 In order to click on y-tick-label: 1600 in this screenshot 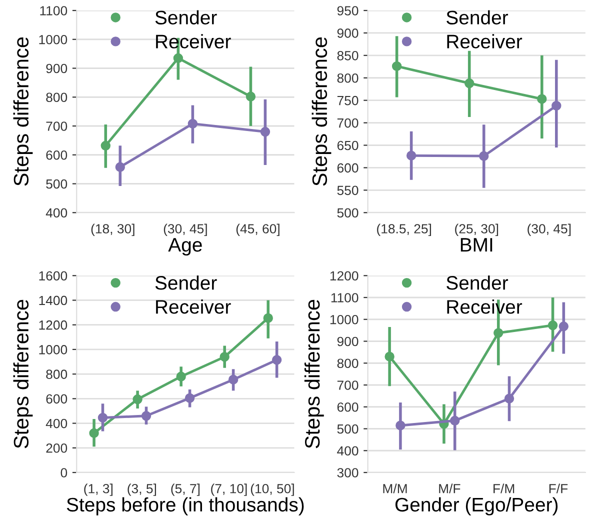, I will do `click(53, 276)`.